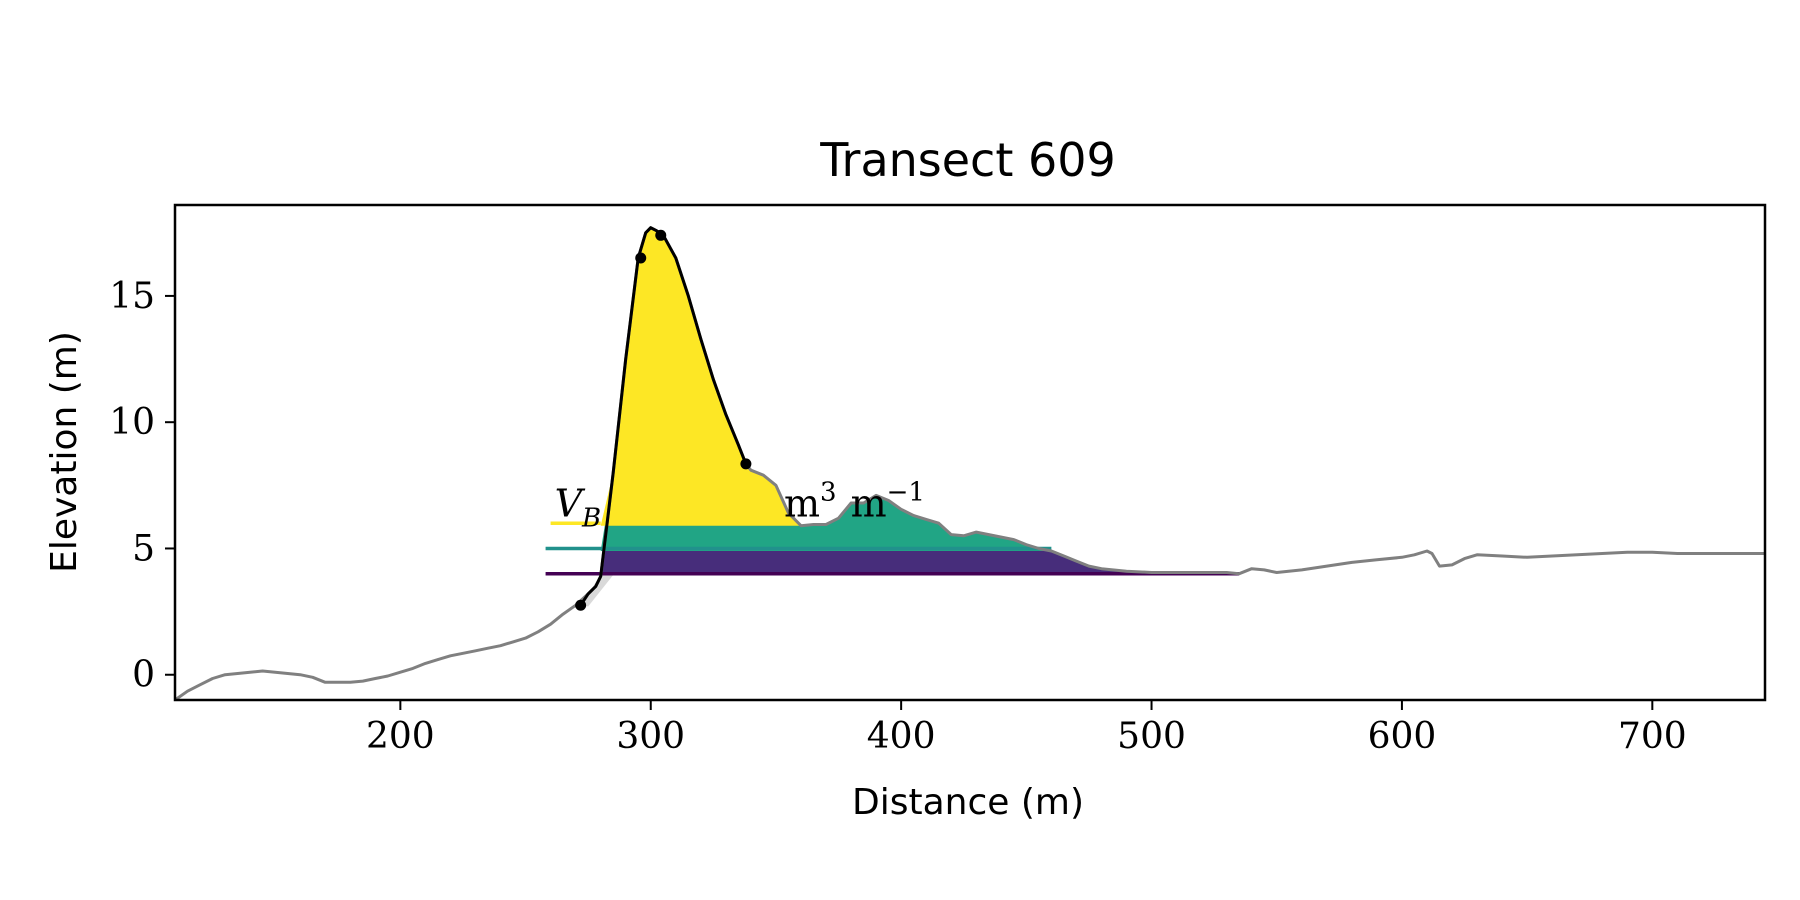  What do you see at coordinates (591, 519) in the screenshot?
I see `annotation-subscript: B` at bounding box center [591, 519].